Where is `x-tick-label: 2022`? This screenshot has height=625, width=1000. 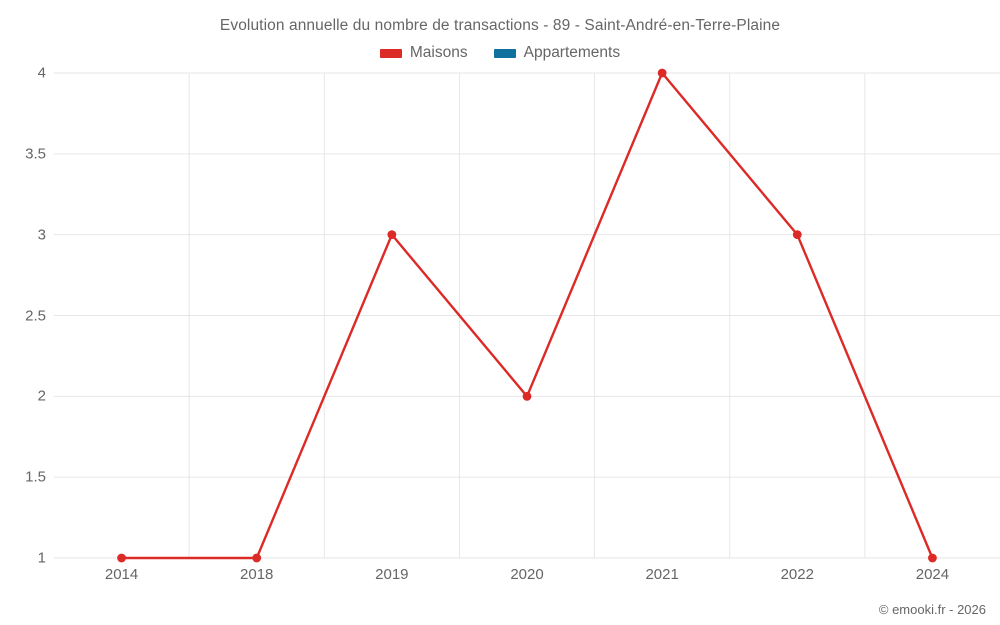
x-tick-label: 2022 is located at coordinates (797, 574).